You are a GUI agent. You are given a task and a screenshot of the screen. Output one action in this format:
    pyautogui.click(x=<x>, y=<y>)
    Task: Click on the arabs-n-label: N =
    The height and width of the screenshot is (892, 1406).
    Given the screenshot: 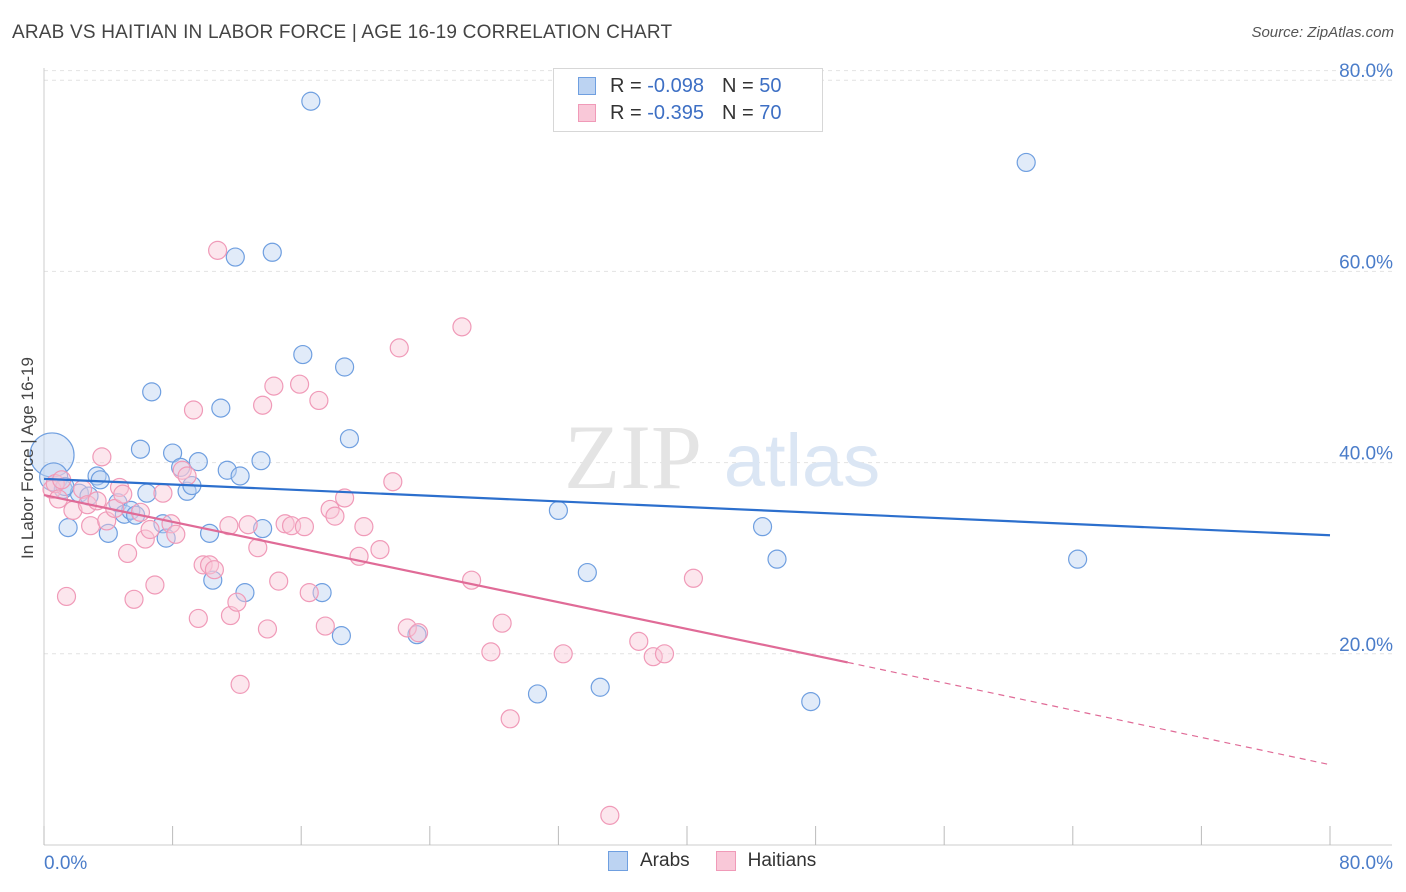 What is the action you would take?
    pyautogui.click(x=737, y=85)
    